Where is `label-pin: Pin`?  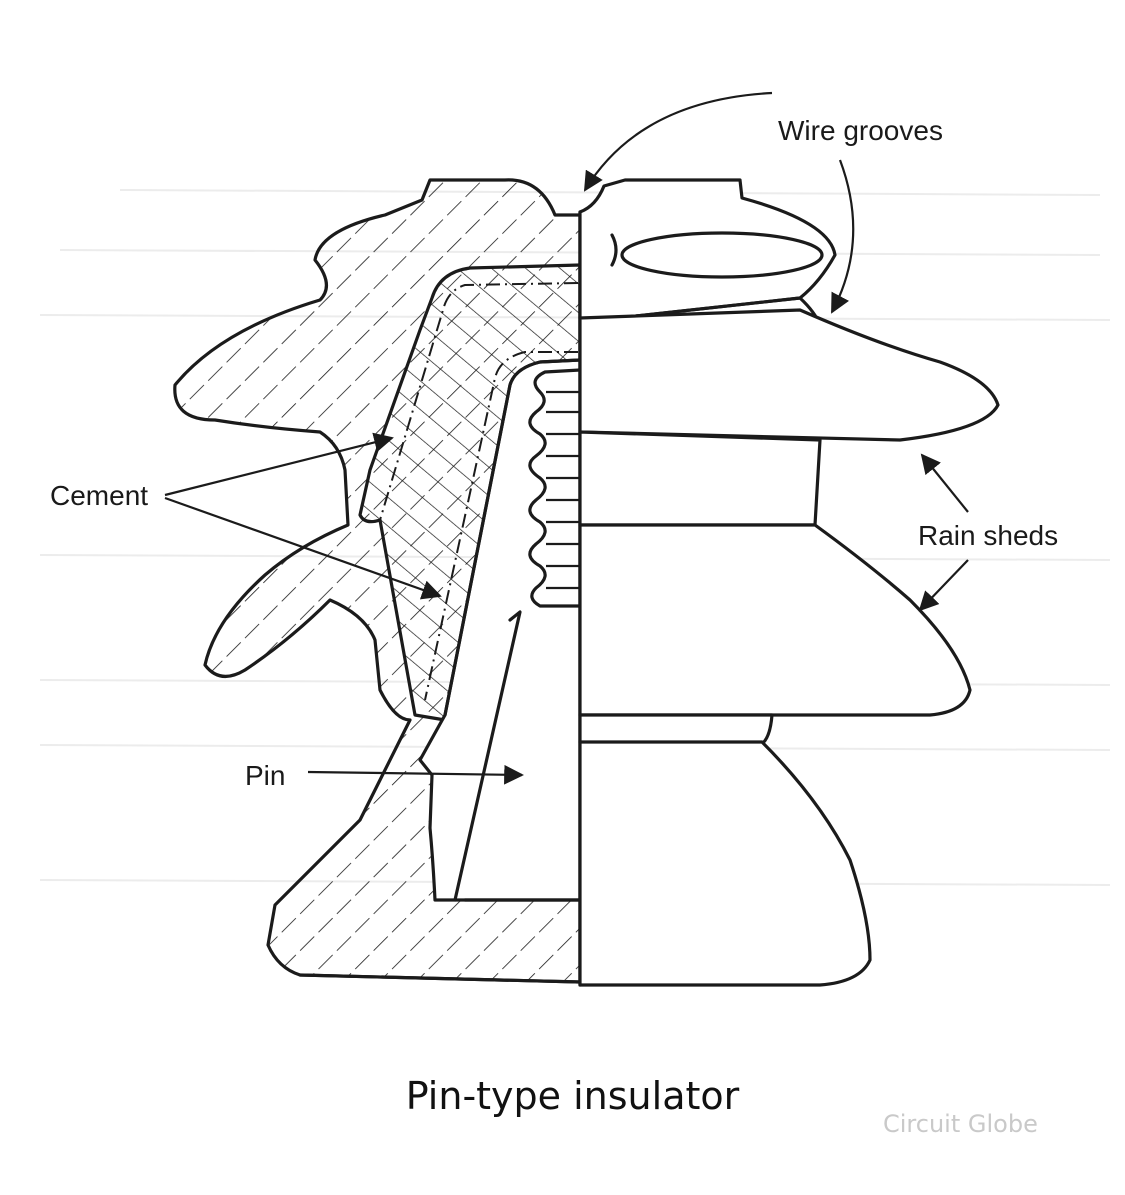 label-pin: Pin is located at coordinates (265, 775).